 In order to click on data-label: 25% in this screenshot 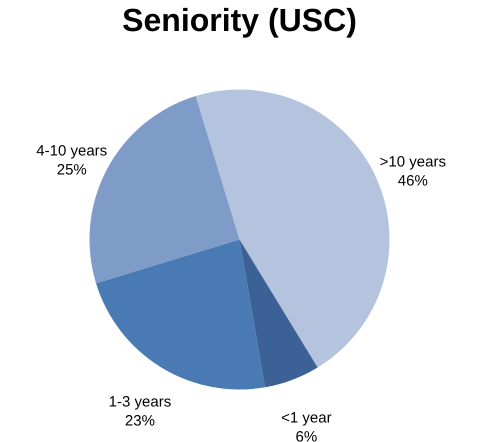, I will do `click(71, 169)`.